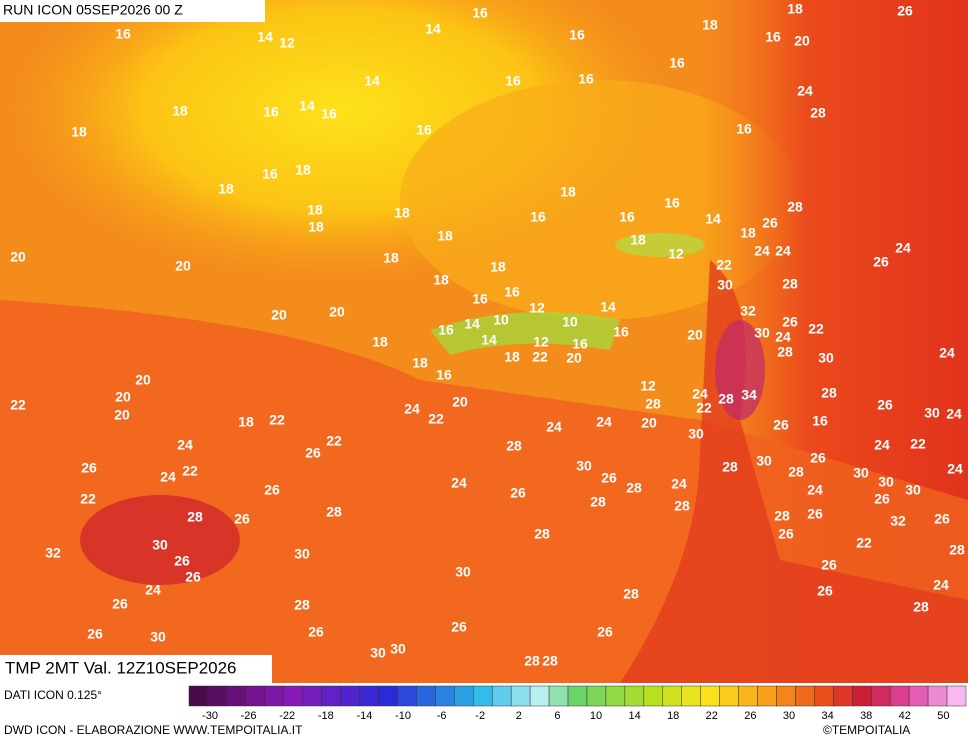 The image size is (968, 745). What do you see at coordinates (789, 716) in the screenshot?
I see `colorbar-tick-label: 30` at bounding box center [789, 716].